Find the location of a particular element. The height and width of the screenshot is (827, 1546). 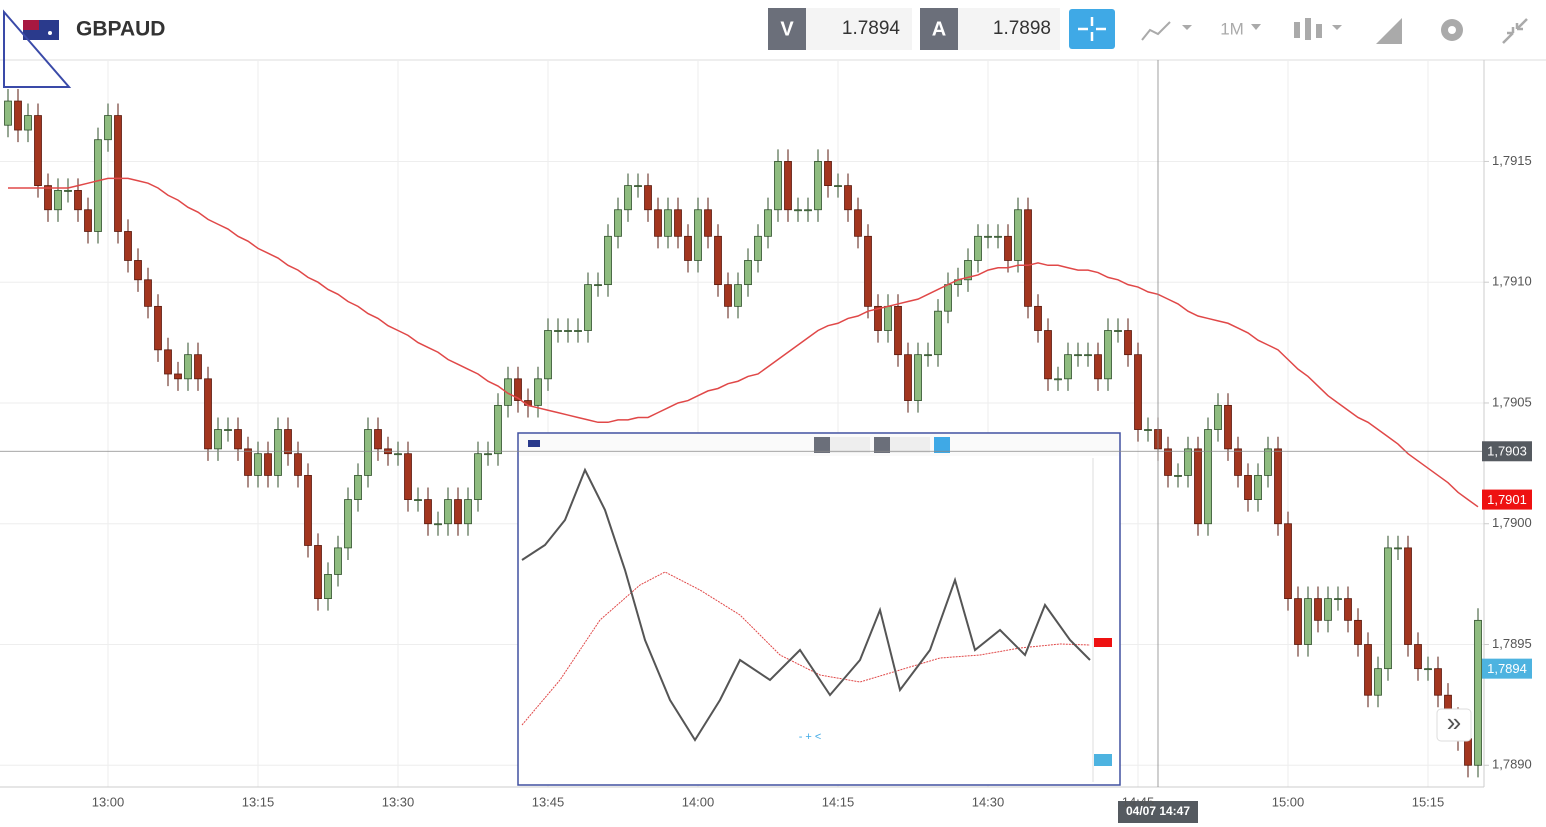

y-tick-label: 1,7905 is located at coordinates (1512, 401).